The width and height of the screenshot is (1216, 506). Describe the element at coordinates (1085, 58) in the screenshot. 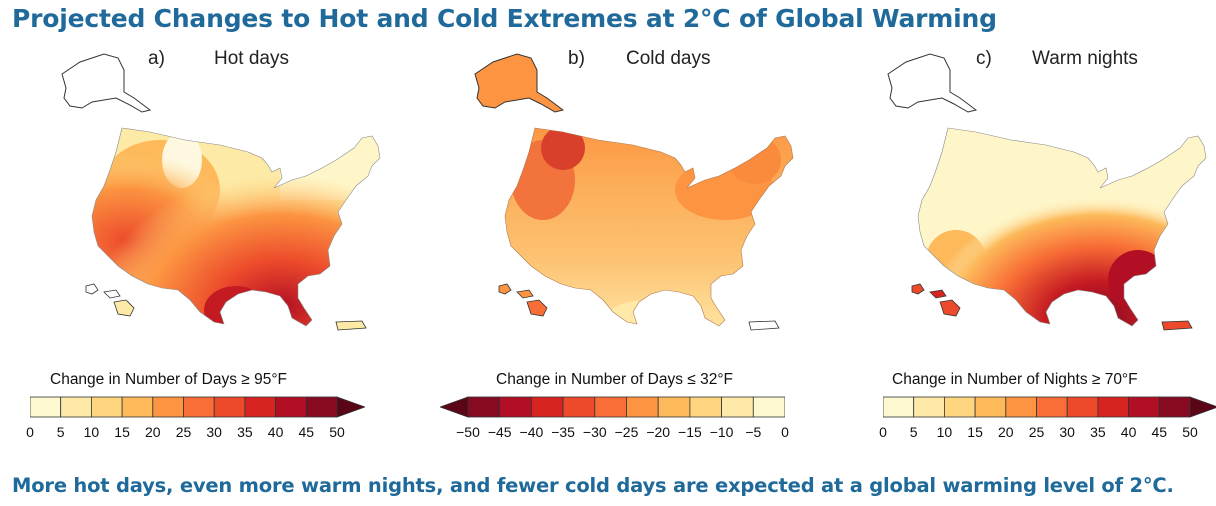

I see `panel-title: Warm nights` at that location.